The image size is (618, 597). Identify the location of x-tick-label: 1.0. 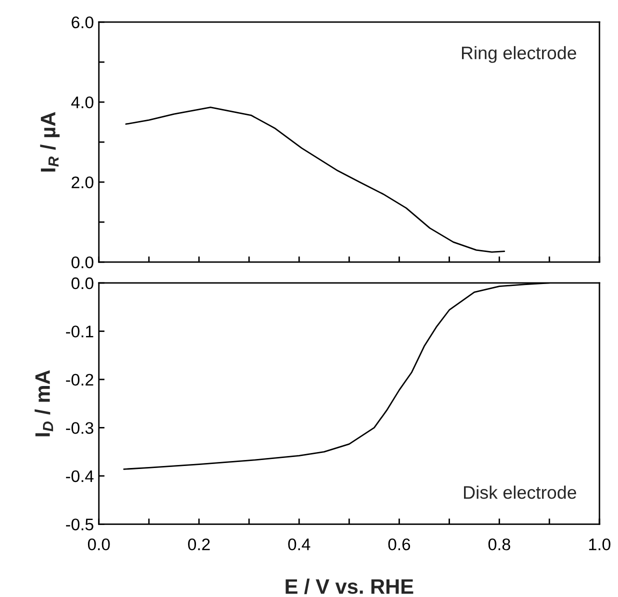
(599, 544).